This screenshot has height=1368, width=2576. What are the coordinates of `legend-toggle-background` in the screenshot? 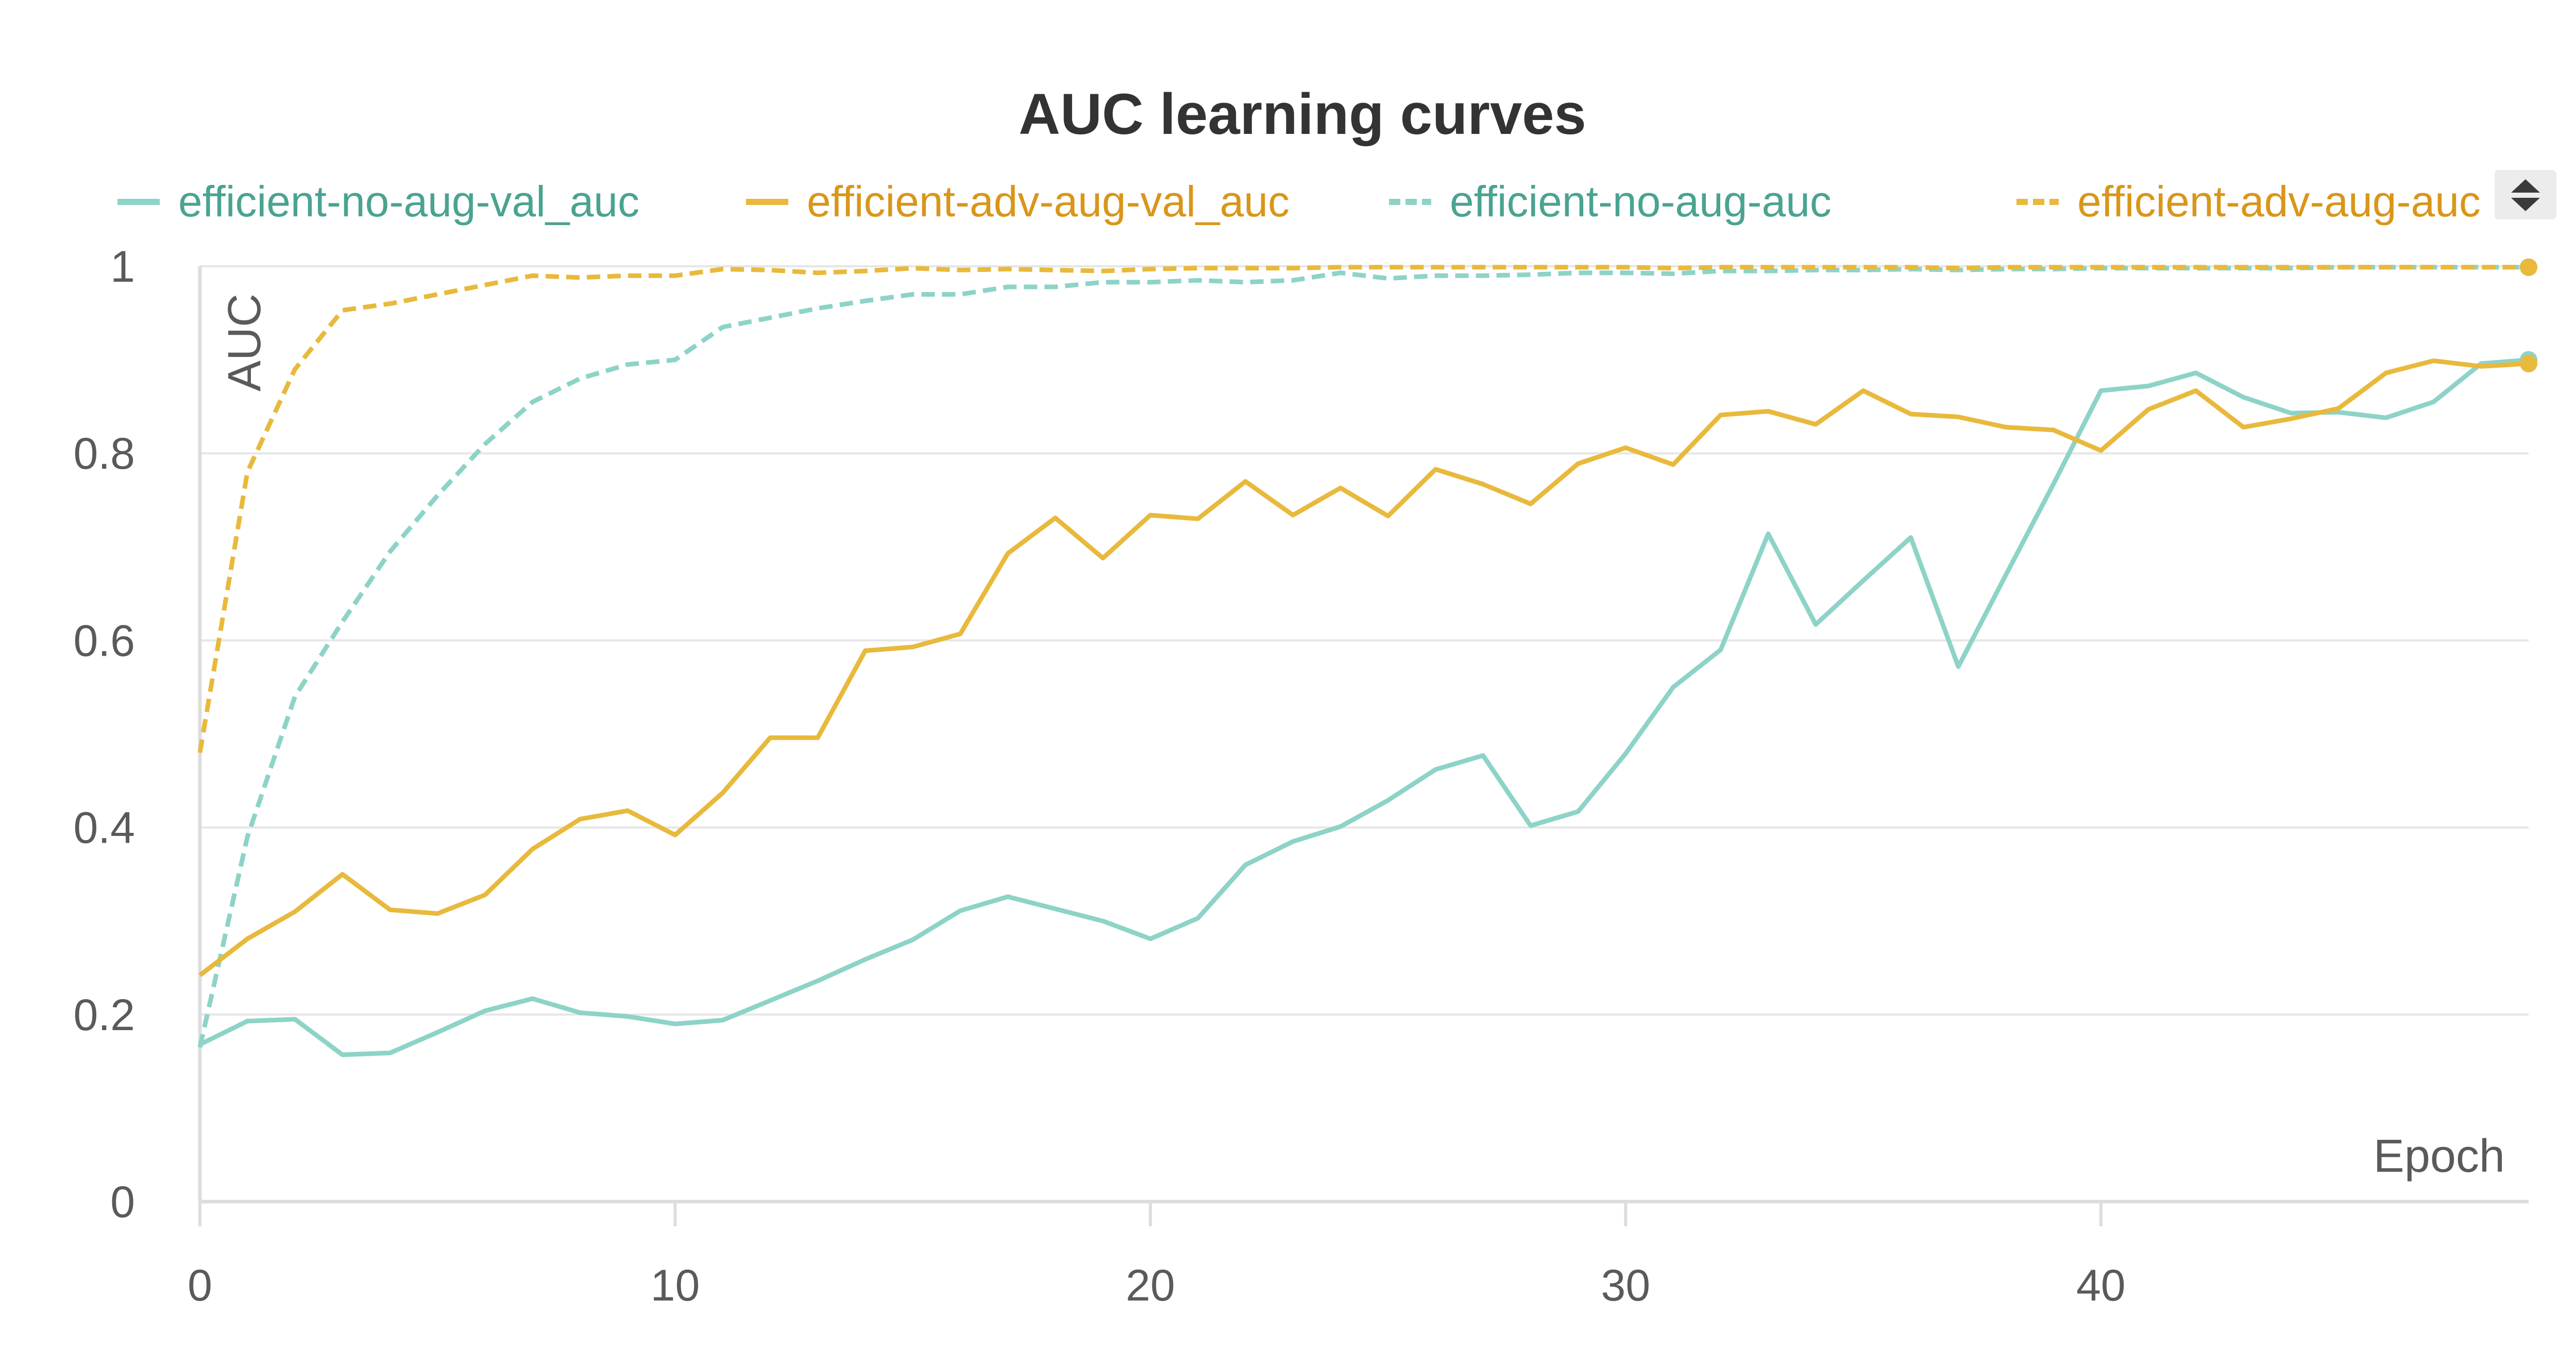 It's located at (2526, 194).